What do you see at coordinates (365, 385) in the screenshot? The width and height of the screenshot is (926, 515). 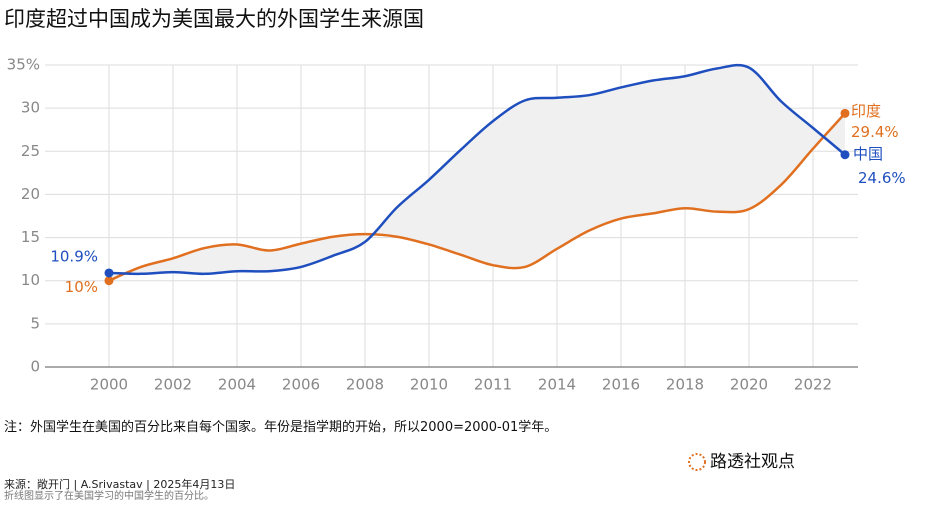 I see `x-tick-label: 2008` at bounding box center [365, 385].